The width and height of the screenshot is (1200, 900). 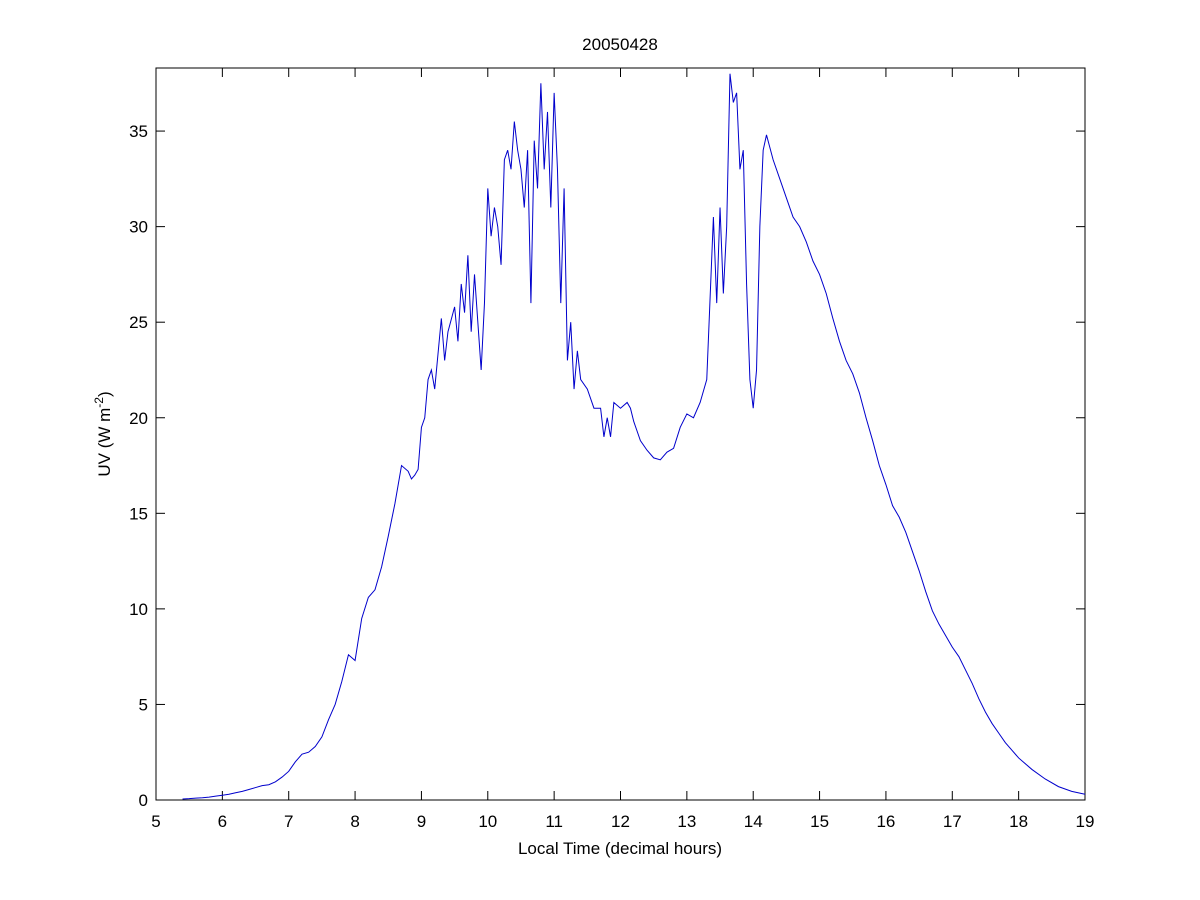 I want to click on y-axis-label: UV (W m-2), so click(x=103, y=433).